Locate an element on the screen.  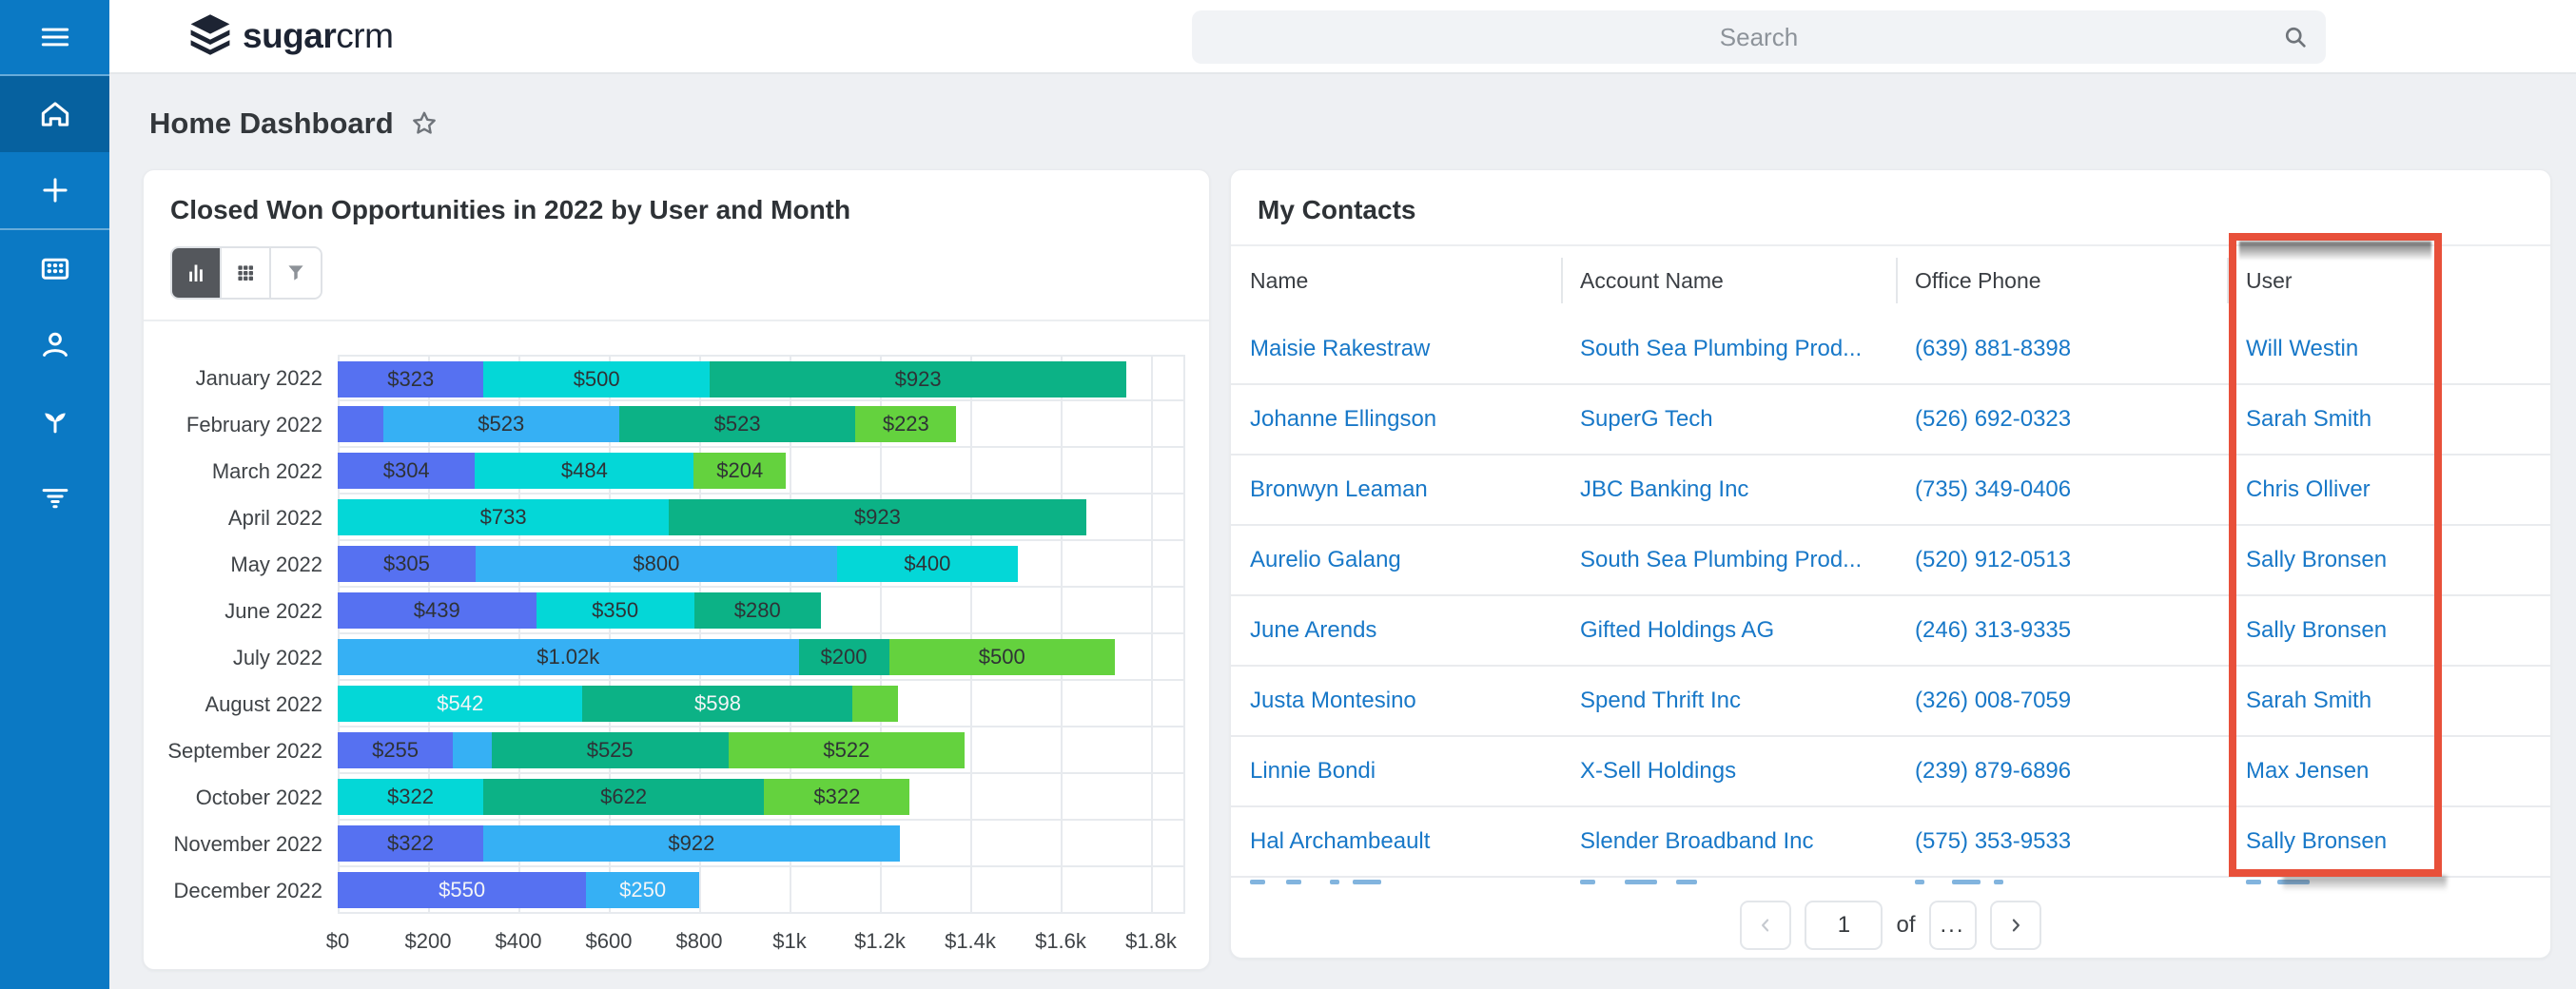
bar-segment: $522 is located at coordinates (847, 750).